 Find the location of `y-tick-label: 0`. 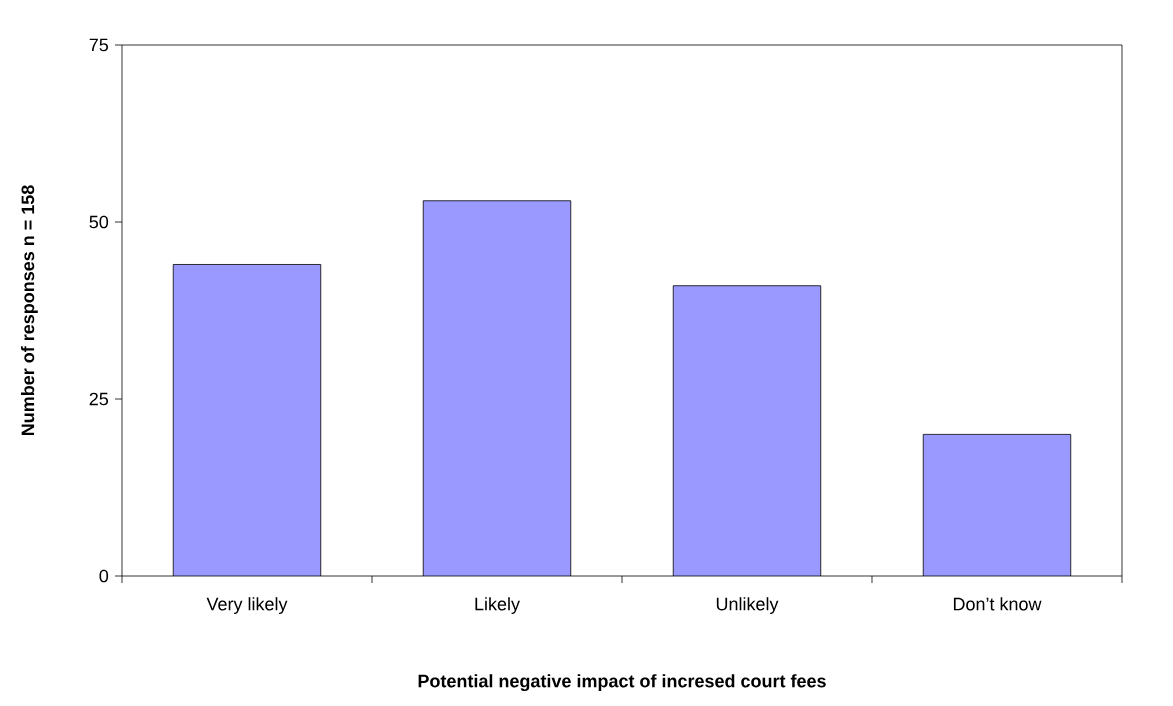

y-tick-label: 0 is located at coordinates (104, 576).